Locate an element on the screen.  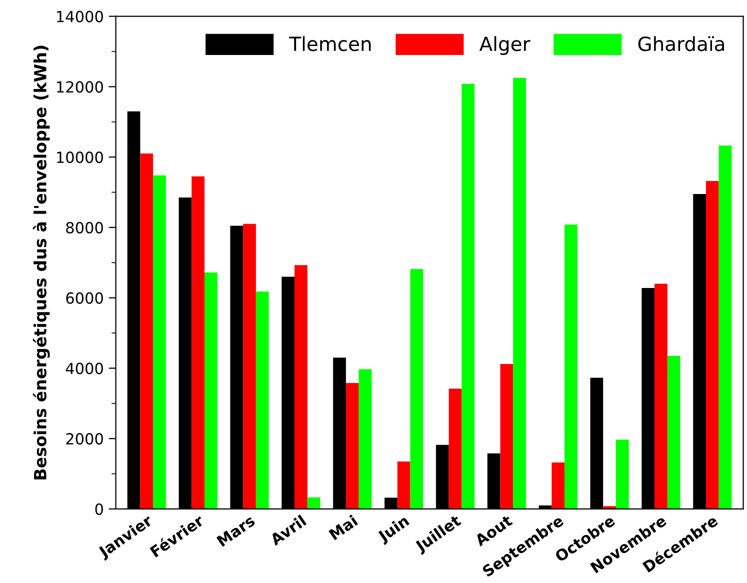
y-tick-label: 10000 is located at coordinates (80, 158).